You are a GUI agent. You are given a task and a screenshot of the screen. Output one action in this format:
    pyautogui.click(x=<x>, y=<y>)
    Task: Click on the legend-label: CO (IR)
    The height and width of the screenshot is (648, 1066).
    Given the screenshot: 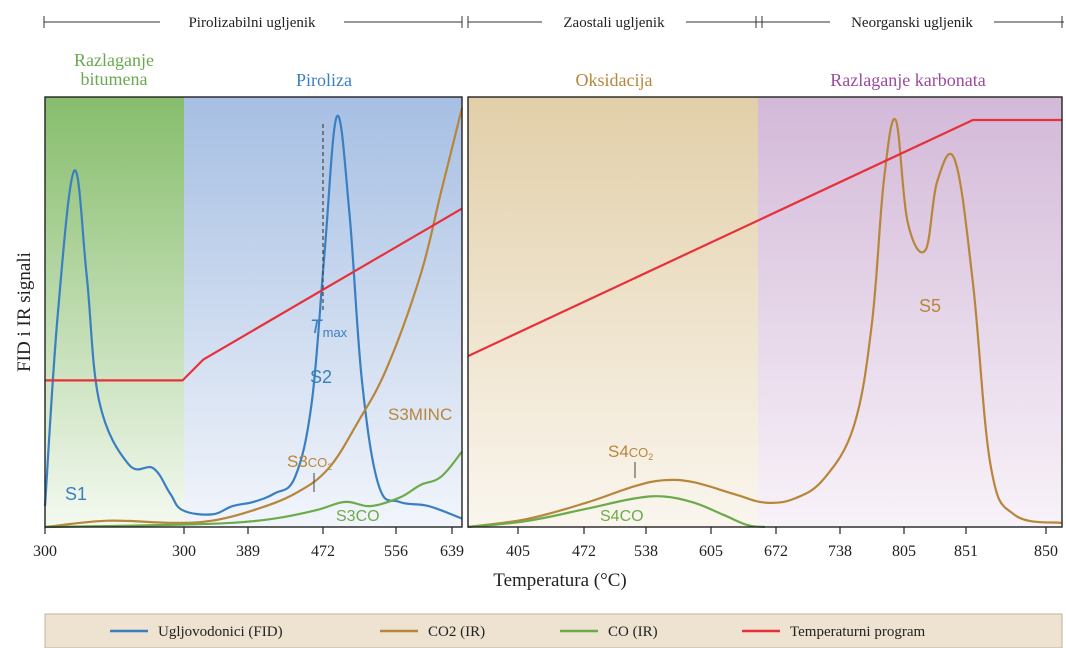 What is the action you would take?
    pyautogui.click(x=633, y=632)
    